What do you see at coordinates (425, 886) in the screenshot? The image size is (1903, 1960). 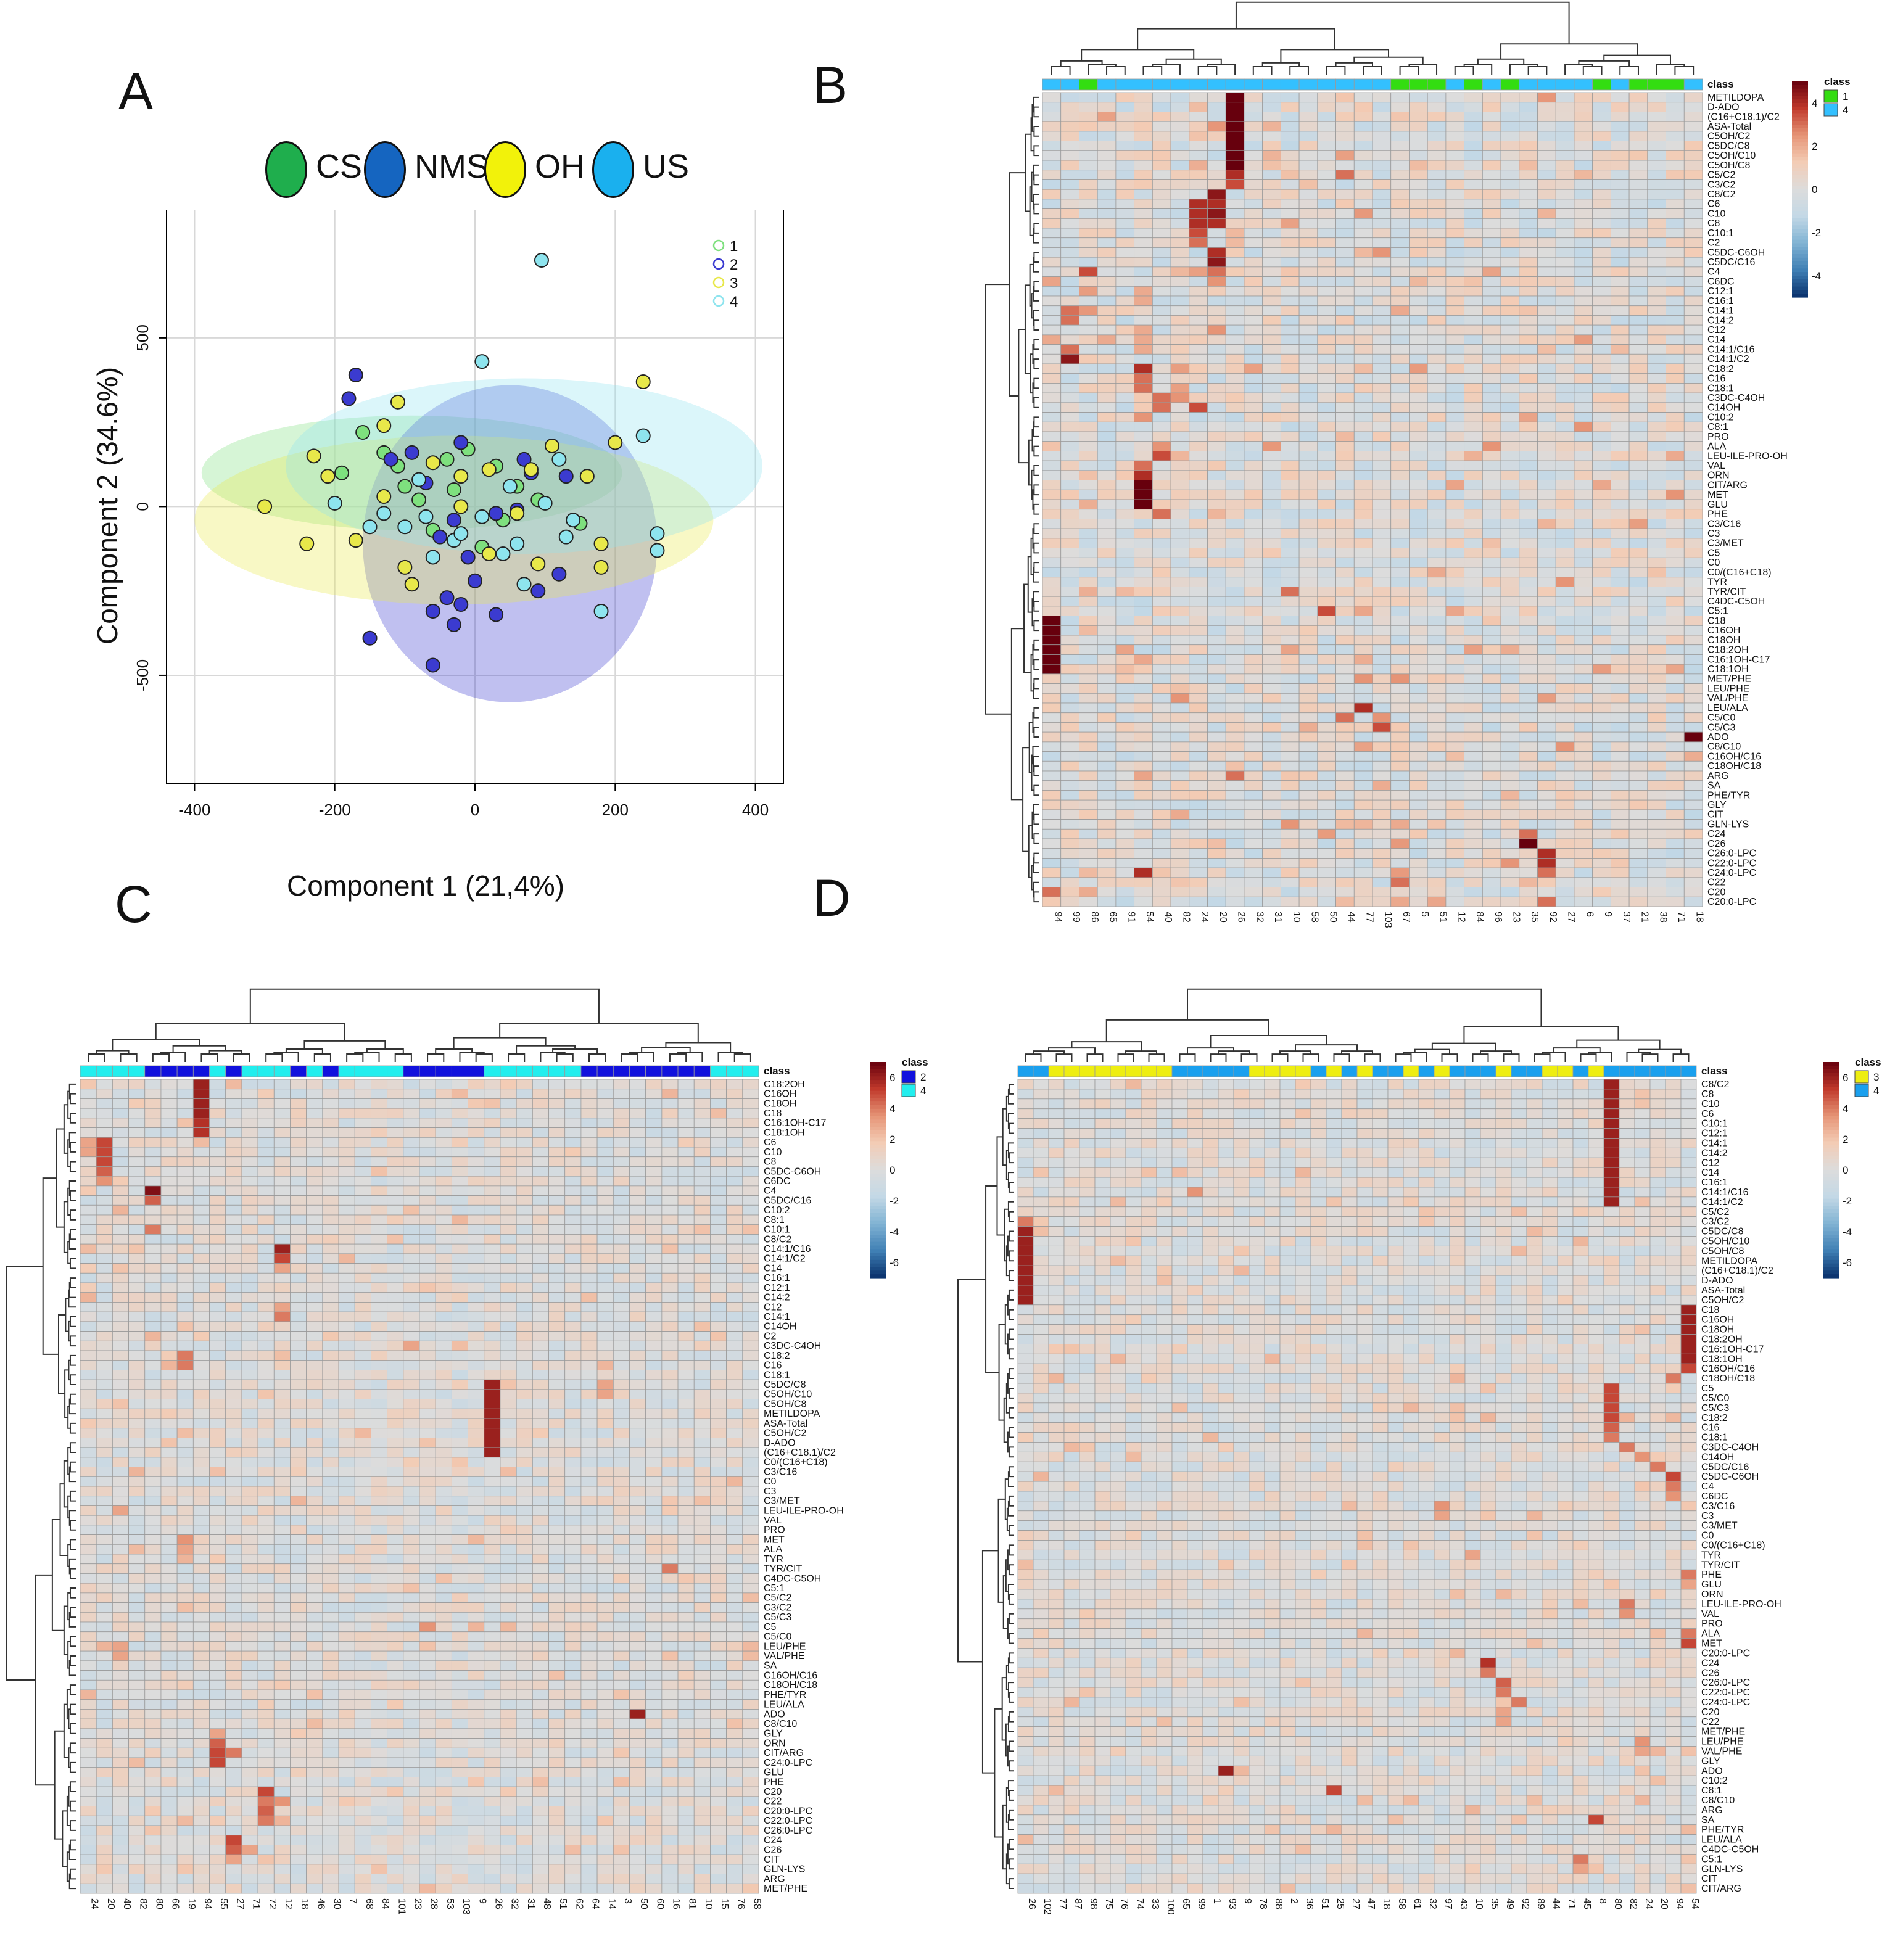 I see `x-axis-label: Component 1 (21,4%)` at bounding box center [425, 886].